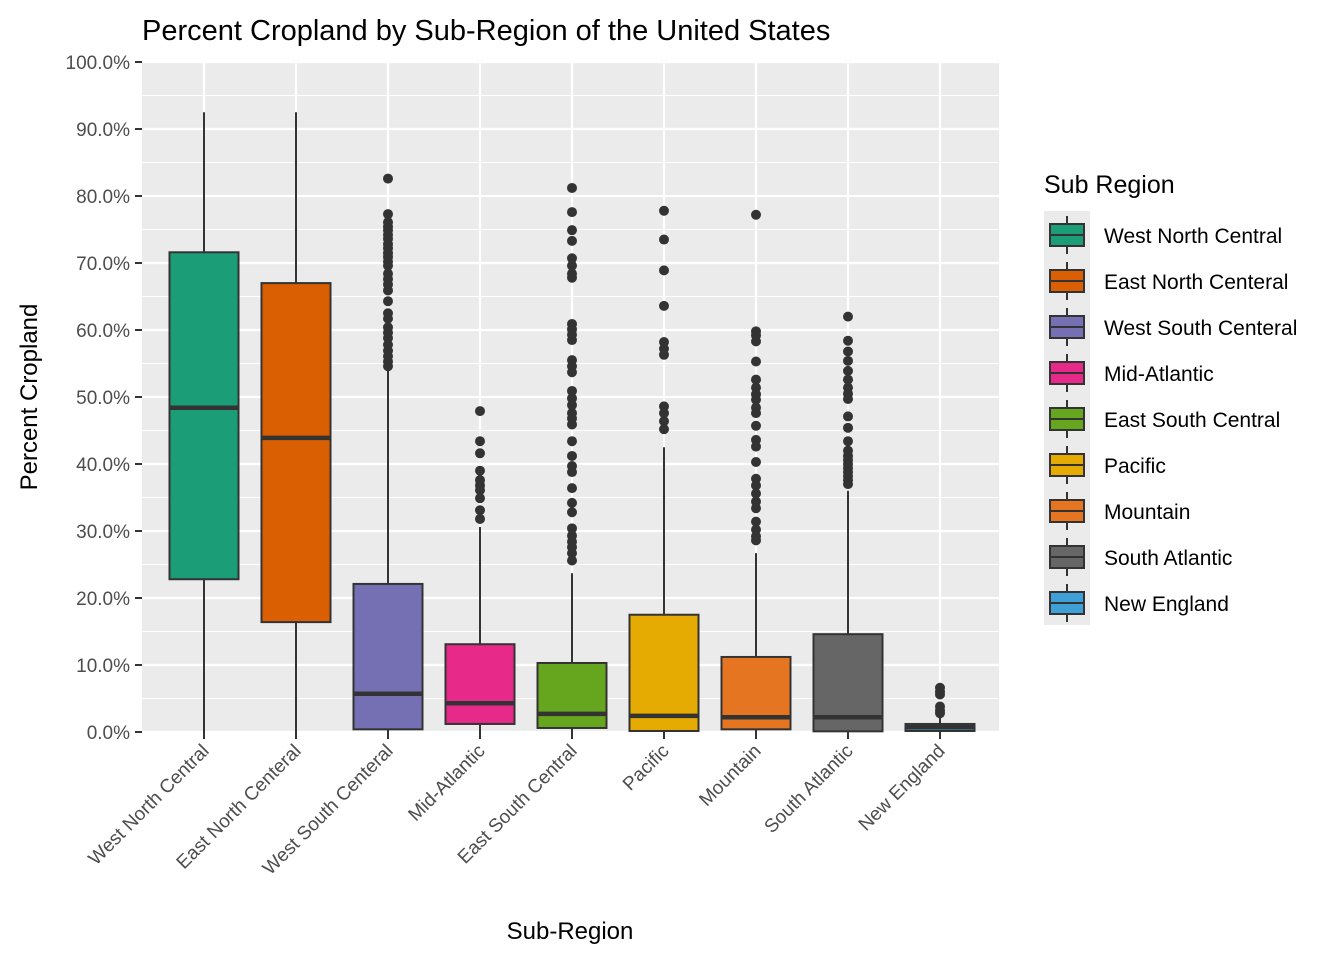 This screenshot has height=960, width=1344. What do you see at coordinates (1165, 235) in the screenshot?
I see `legend-item: West North Central` at bounding box center [1165, 235].